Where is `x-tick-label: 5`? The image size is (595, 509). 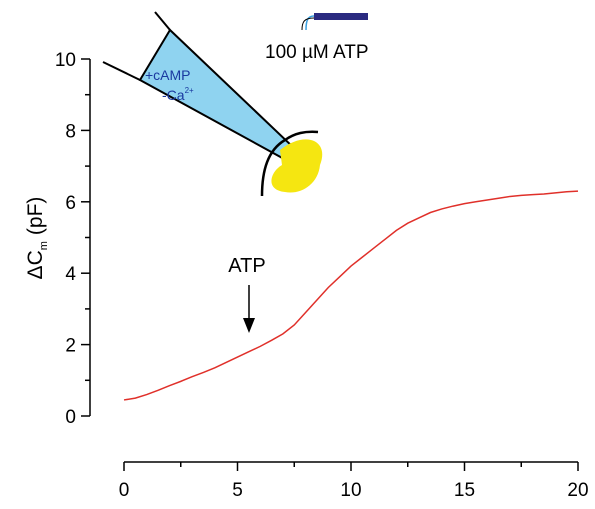 x-tick-label: 5 is located at coordinates (237, 490).